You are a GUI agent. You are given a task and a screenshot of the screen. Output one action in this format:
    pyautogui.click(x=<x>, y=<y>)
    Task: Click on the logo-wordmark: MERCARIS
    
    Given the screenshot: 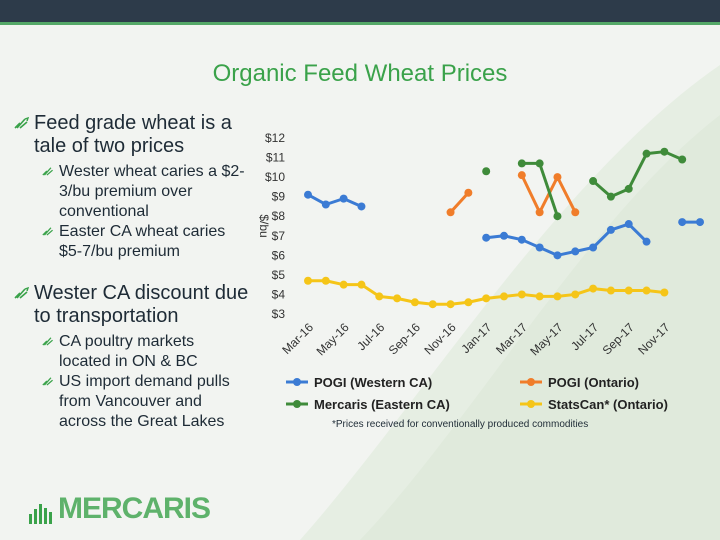 What is the action you would take?
    pyautogui.click(x=134, y=508)
    